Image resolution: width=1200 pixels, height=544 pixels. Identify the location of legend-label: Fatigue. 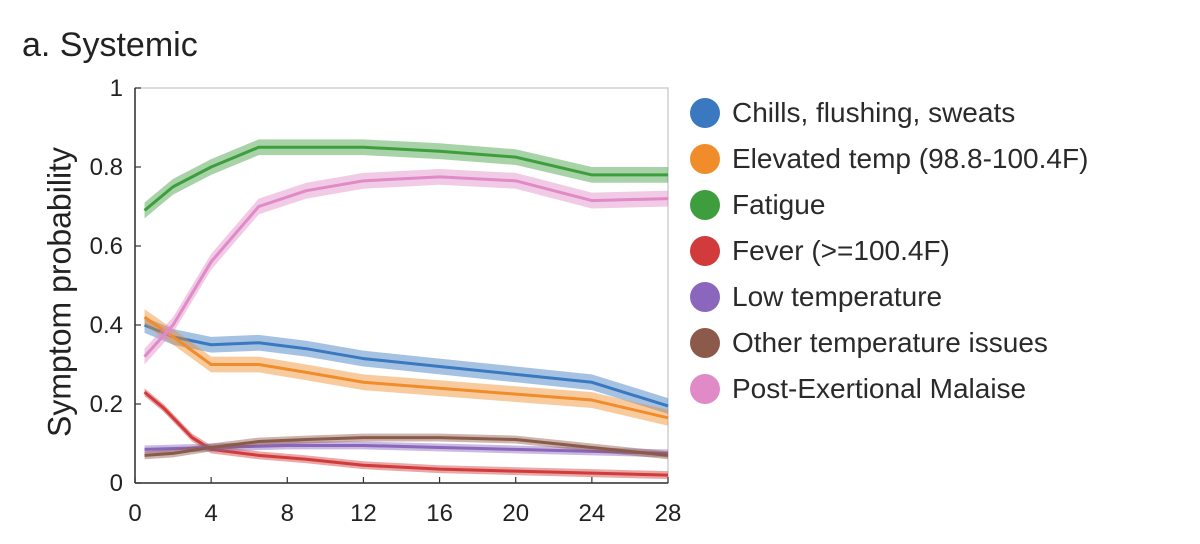
(779, 204).